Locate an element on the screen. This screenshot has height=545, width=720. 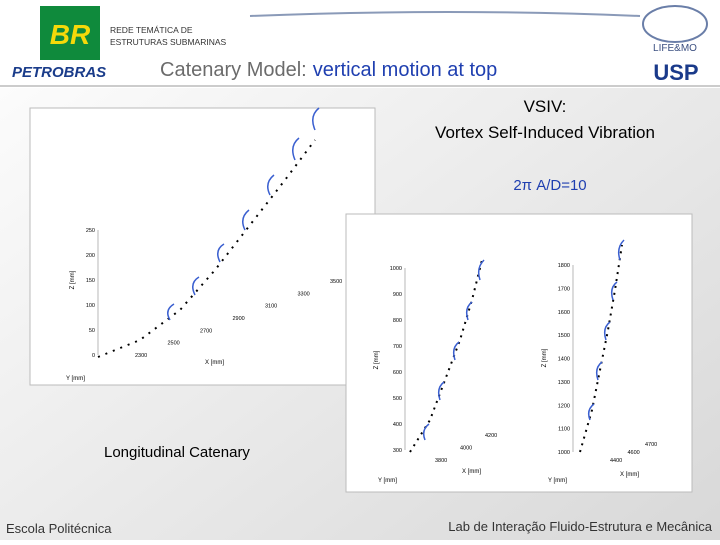
z-tick-label: 600 is located at coordinates (397, 373).